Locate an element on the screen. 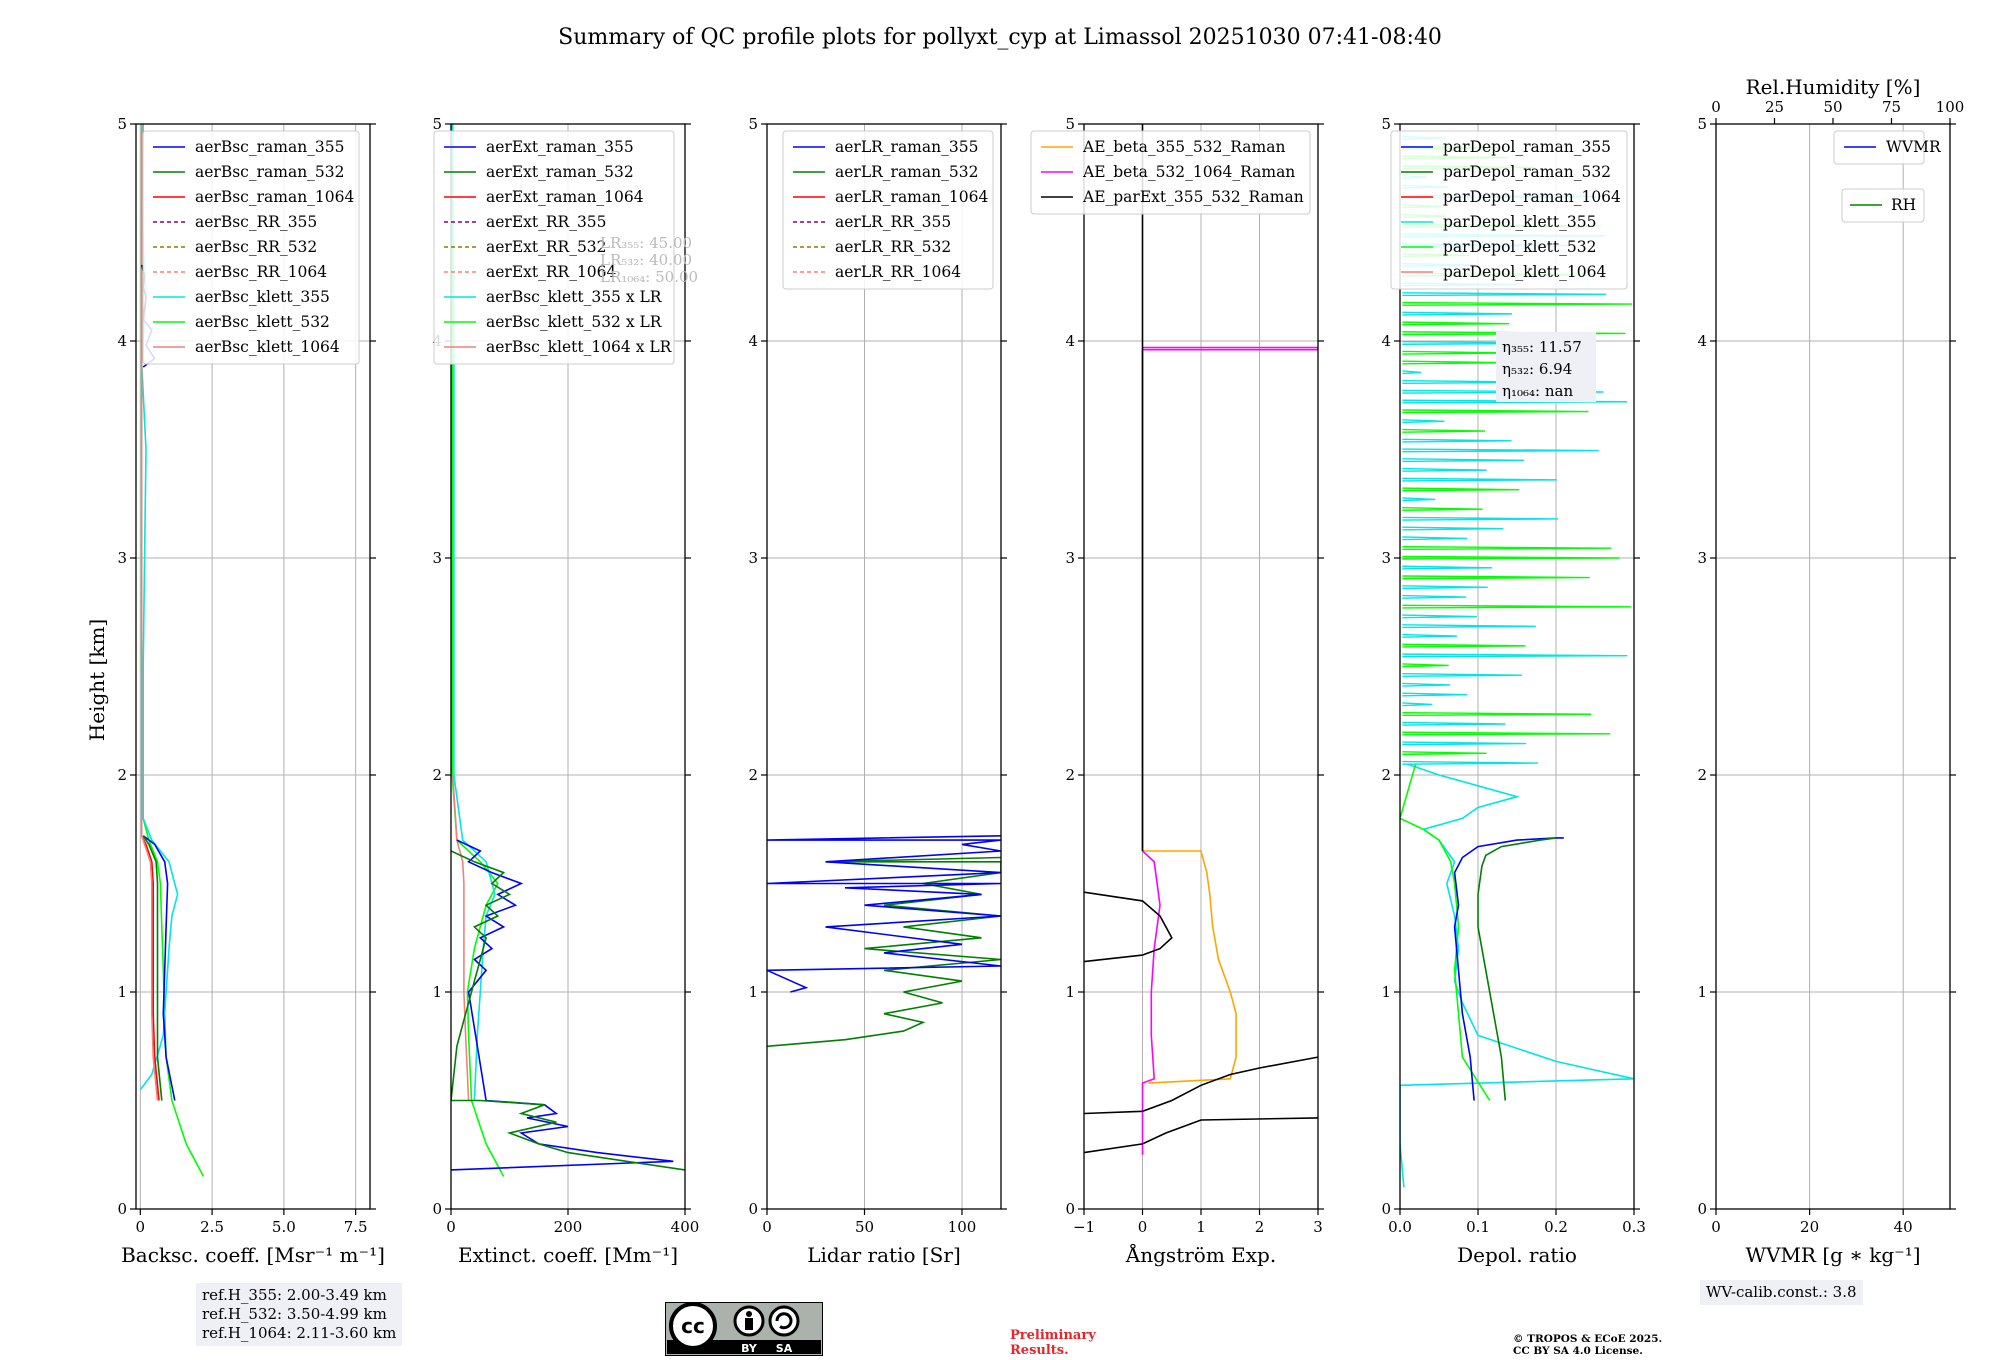 This screenshot has width=2000, height=1360. cc-by-sa-logo: cc BY SA is located at coordinates (744, 1329).